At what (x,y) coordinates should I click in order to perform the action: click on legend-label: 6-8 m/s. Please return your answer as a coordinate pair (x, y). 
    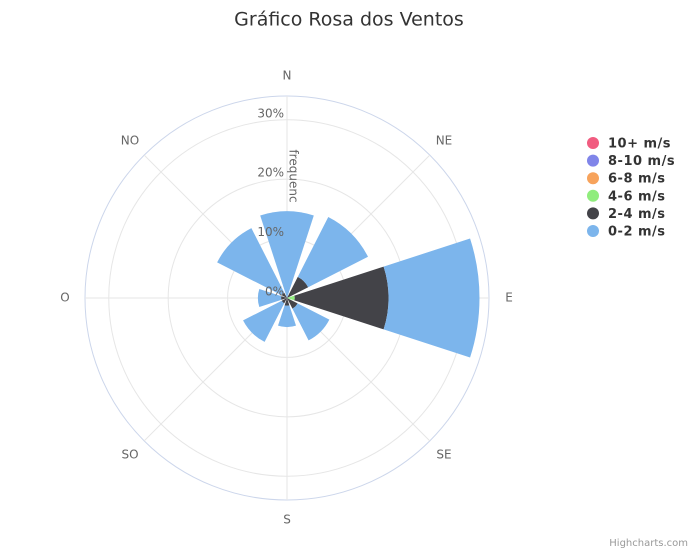
    Looking at the image, I should click on (637, 179).